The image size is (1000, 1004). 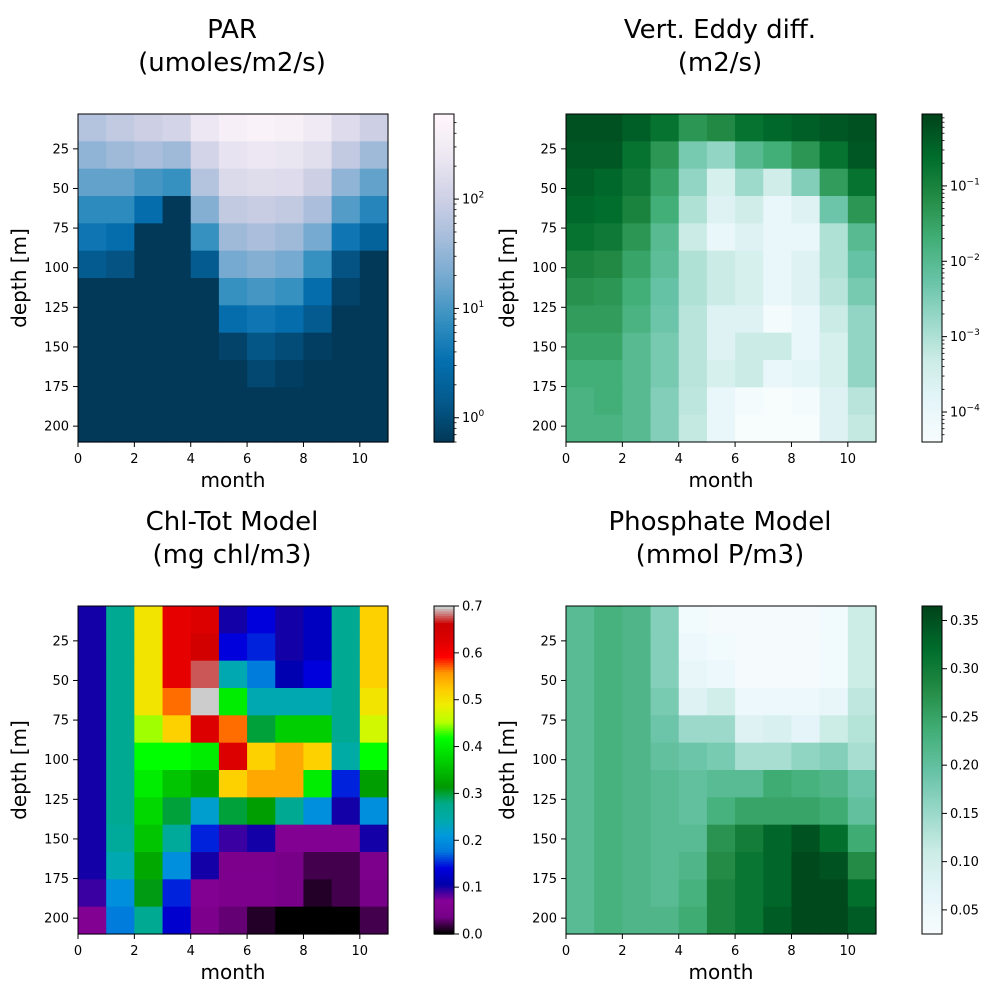 I want to click on x-tick-label: 0, so click(x=566, y=459).